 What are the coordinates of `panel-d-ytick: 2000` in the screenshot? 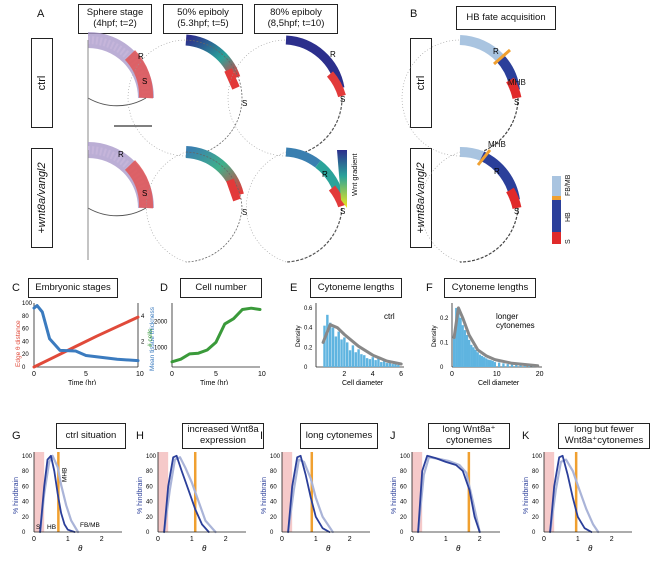 It's located at (161, 322).